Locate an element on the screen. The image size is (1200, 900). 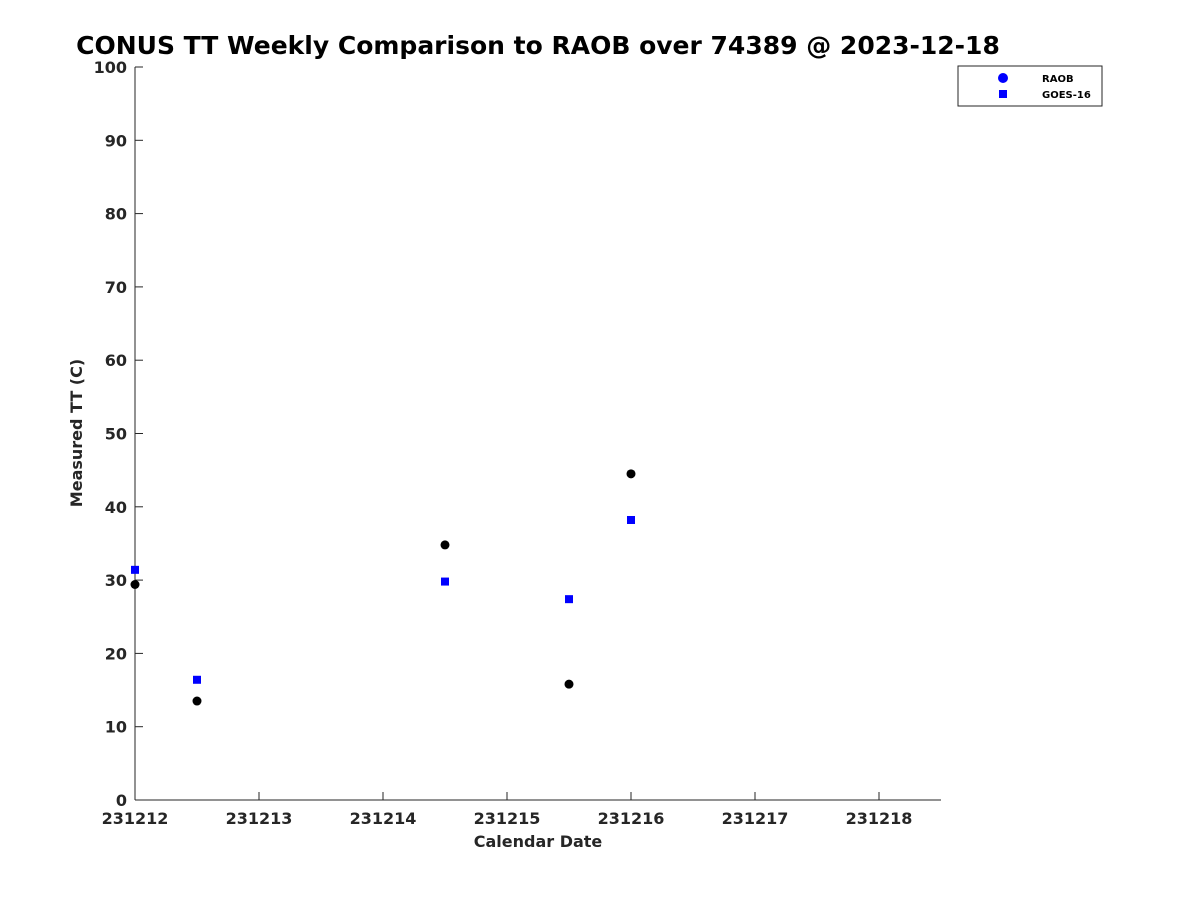
y-axis-label: Measured TT (C) is located at coordinates (76, 433).